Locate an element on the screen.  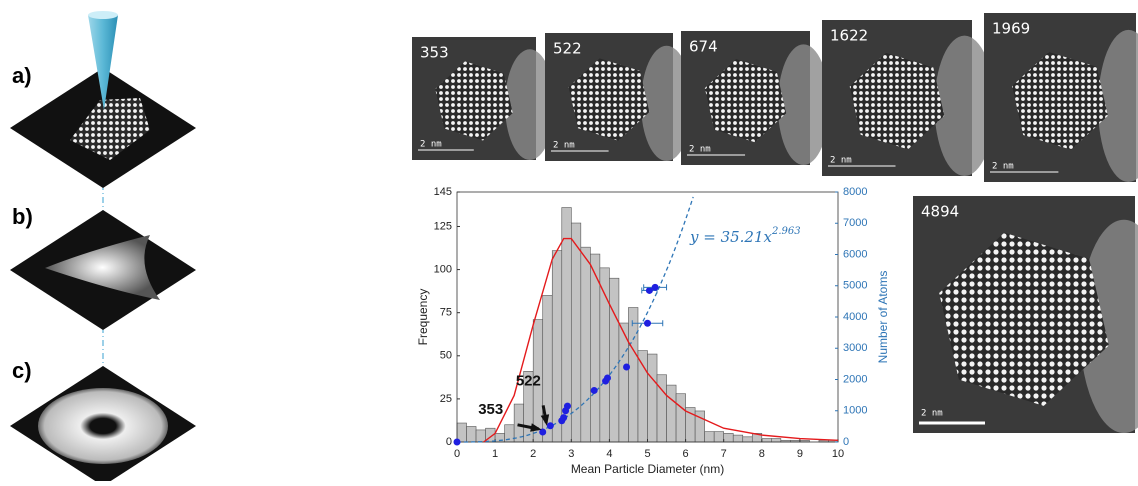
micrograph: 353 2 nm is located at coordinates (483, 98).